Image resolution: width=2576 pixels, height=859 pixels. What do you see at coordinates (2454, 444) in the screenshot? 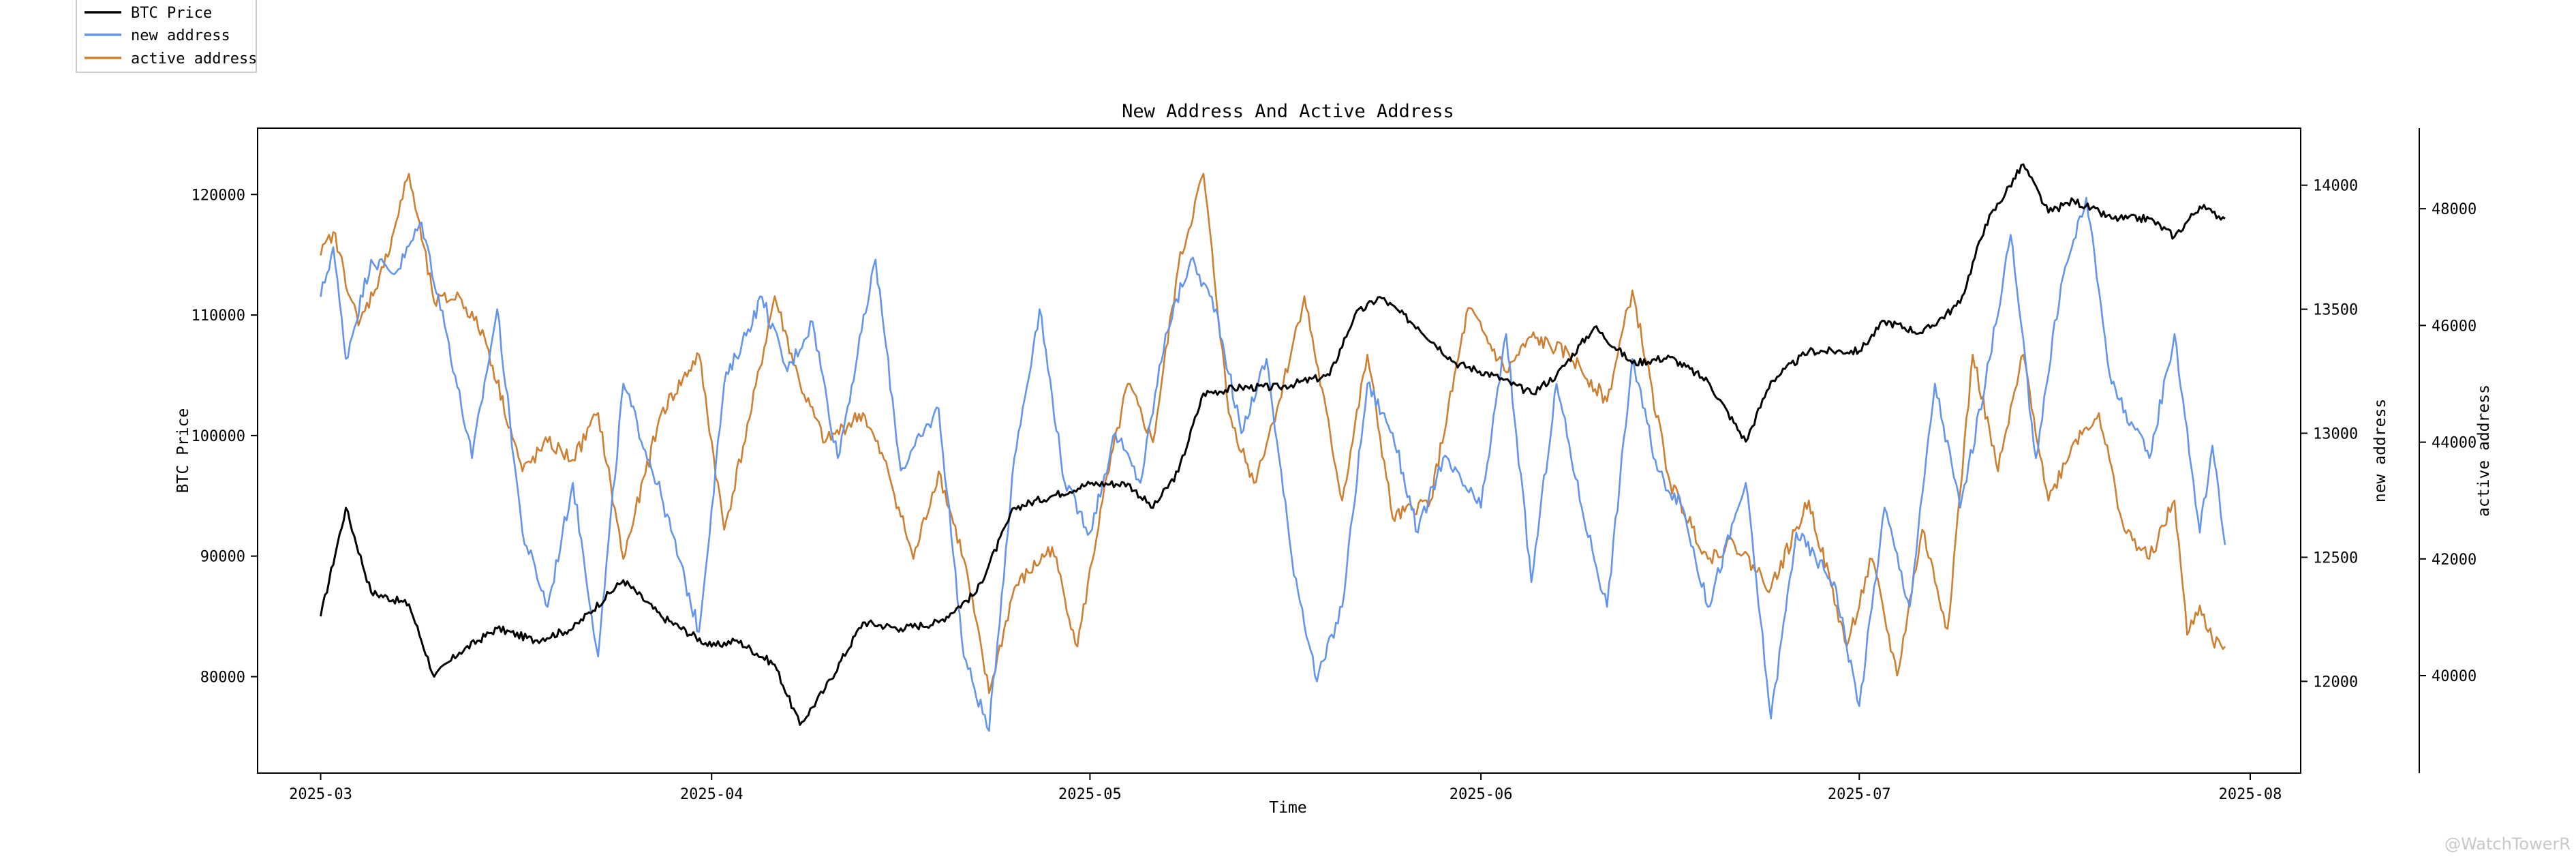
I see `active-axis-tick-label-44000: 44000` at bounding box center [2454, 444].